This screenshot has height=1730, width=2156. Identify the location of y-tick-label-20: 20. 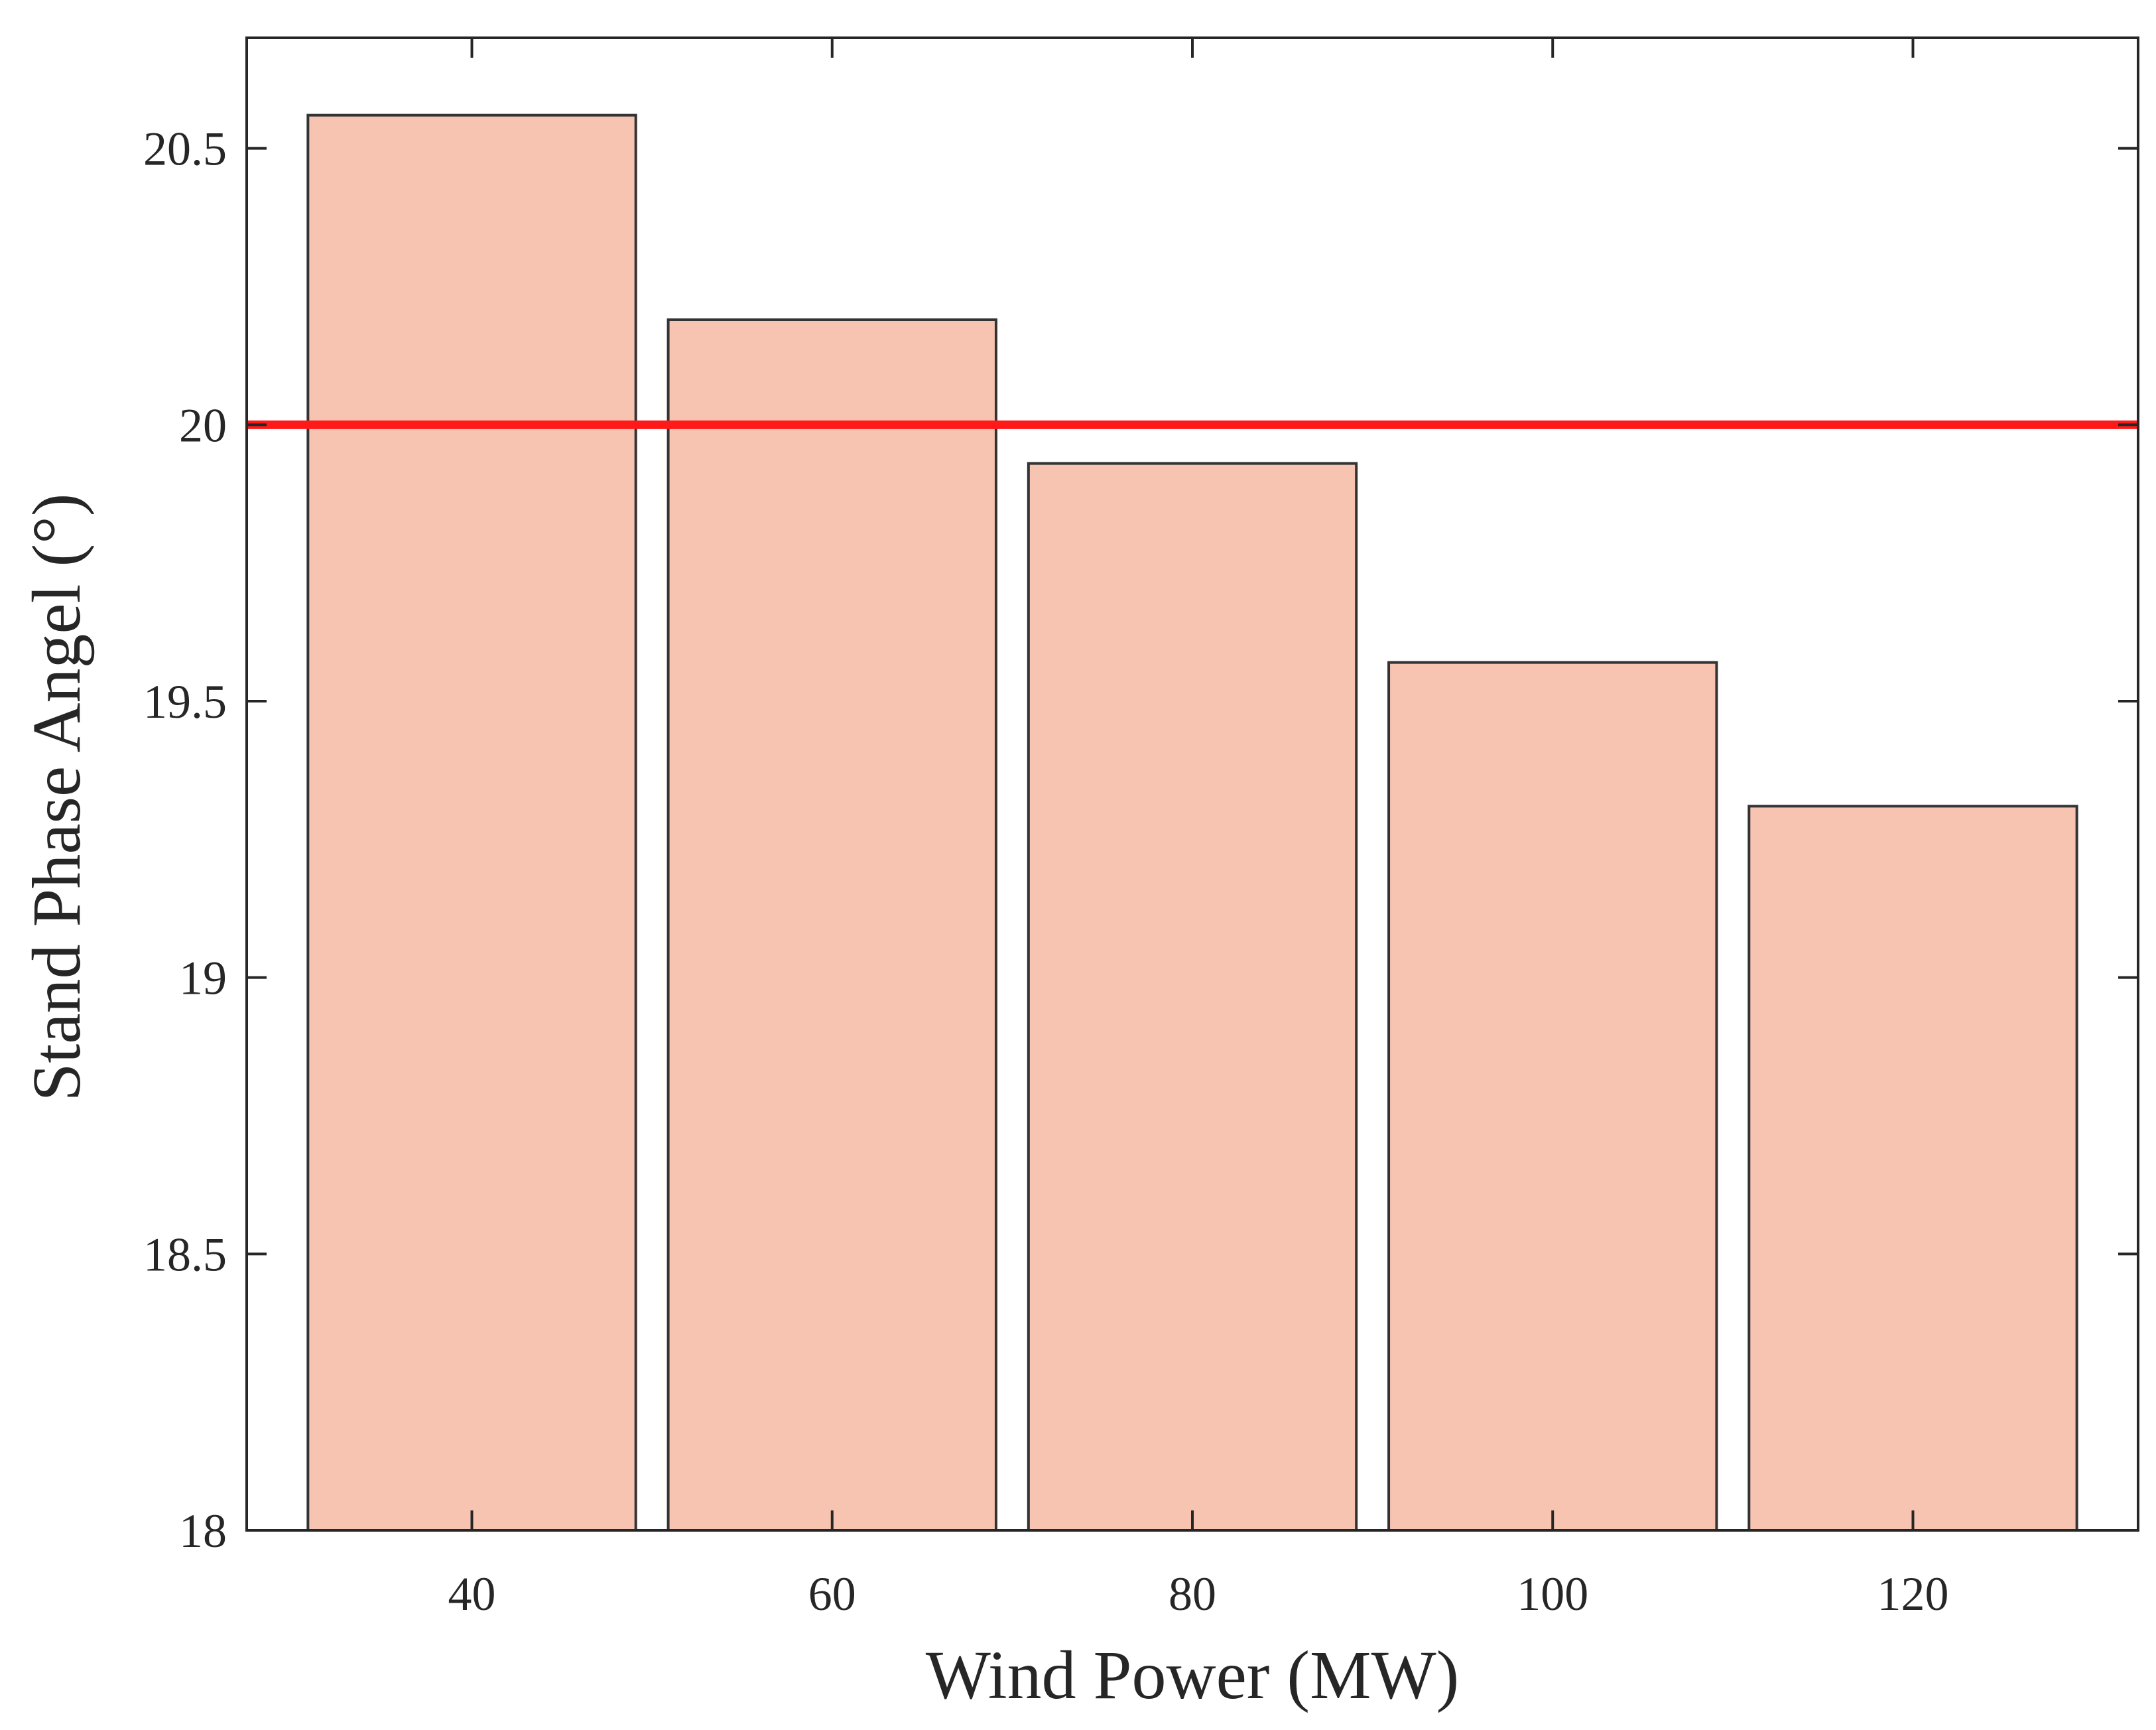
(203, 425).